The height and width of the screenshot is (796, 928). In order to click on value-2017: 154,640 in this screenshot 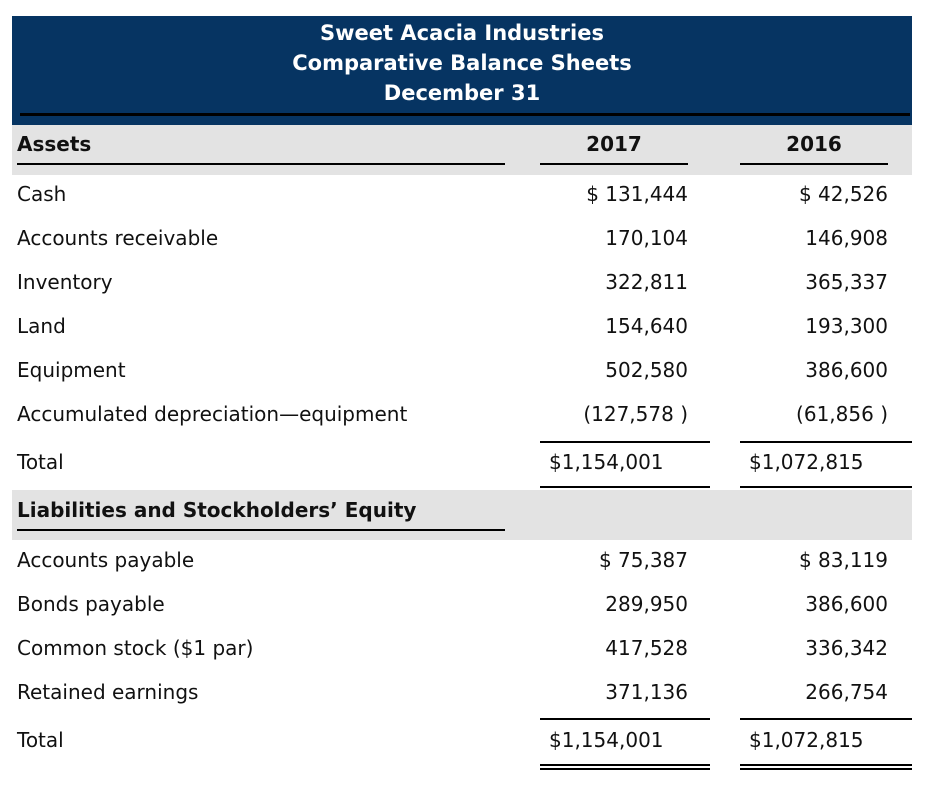, I will do `click(646, 326)`.